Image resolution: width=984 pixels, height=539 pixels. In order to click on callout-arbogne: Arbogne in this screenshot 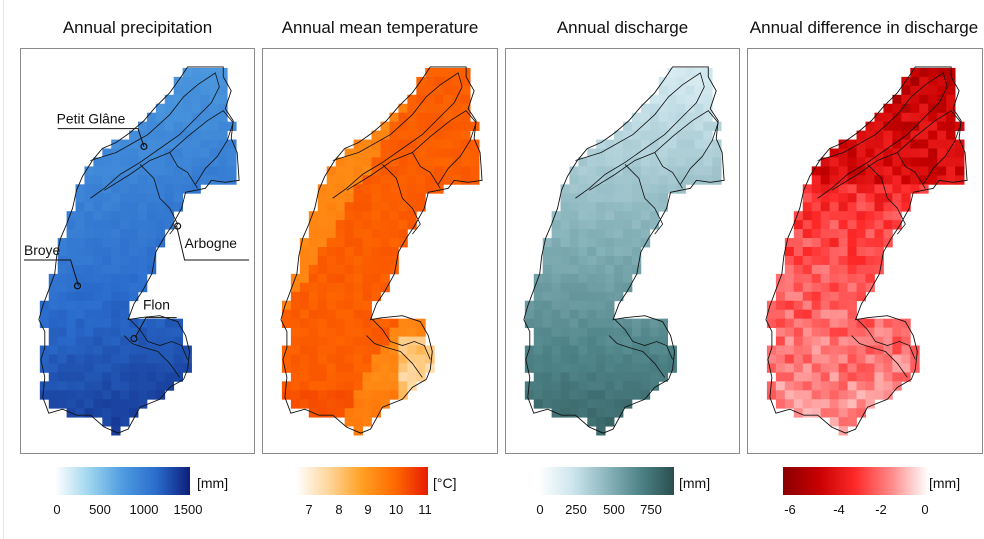, I will do `click(212, 241)`.